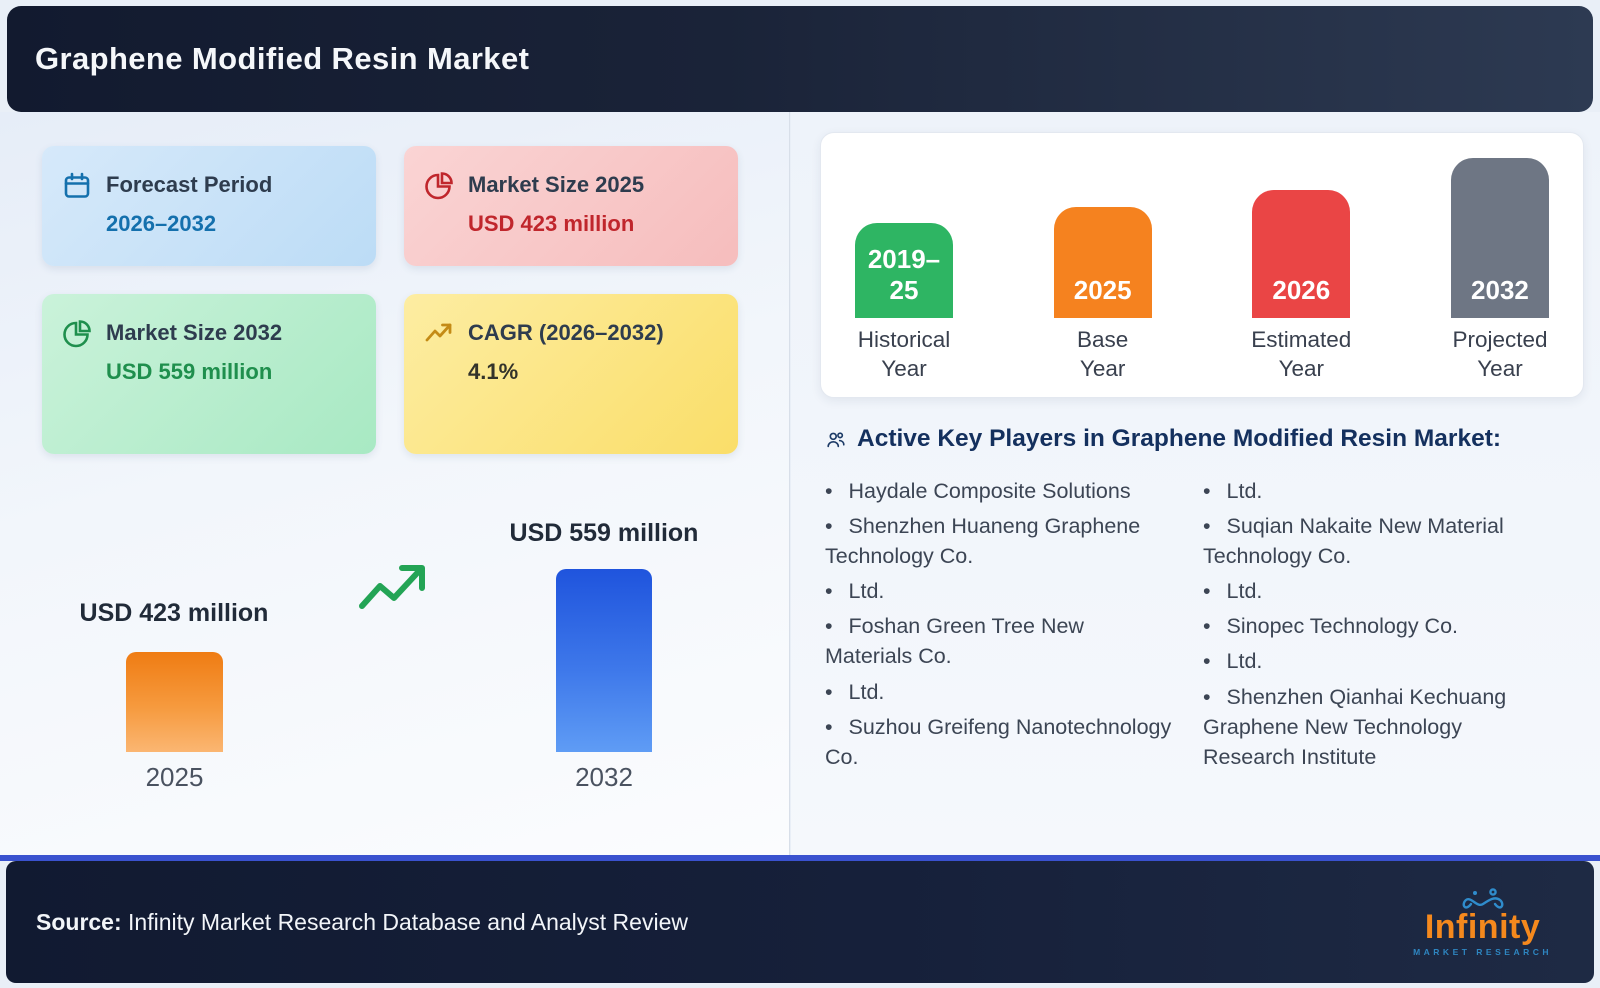 This screenshot has height=988, width=1600. Describe the element at coordinates (604, 660) in the screenshot. I see `bar-2032` at that location.